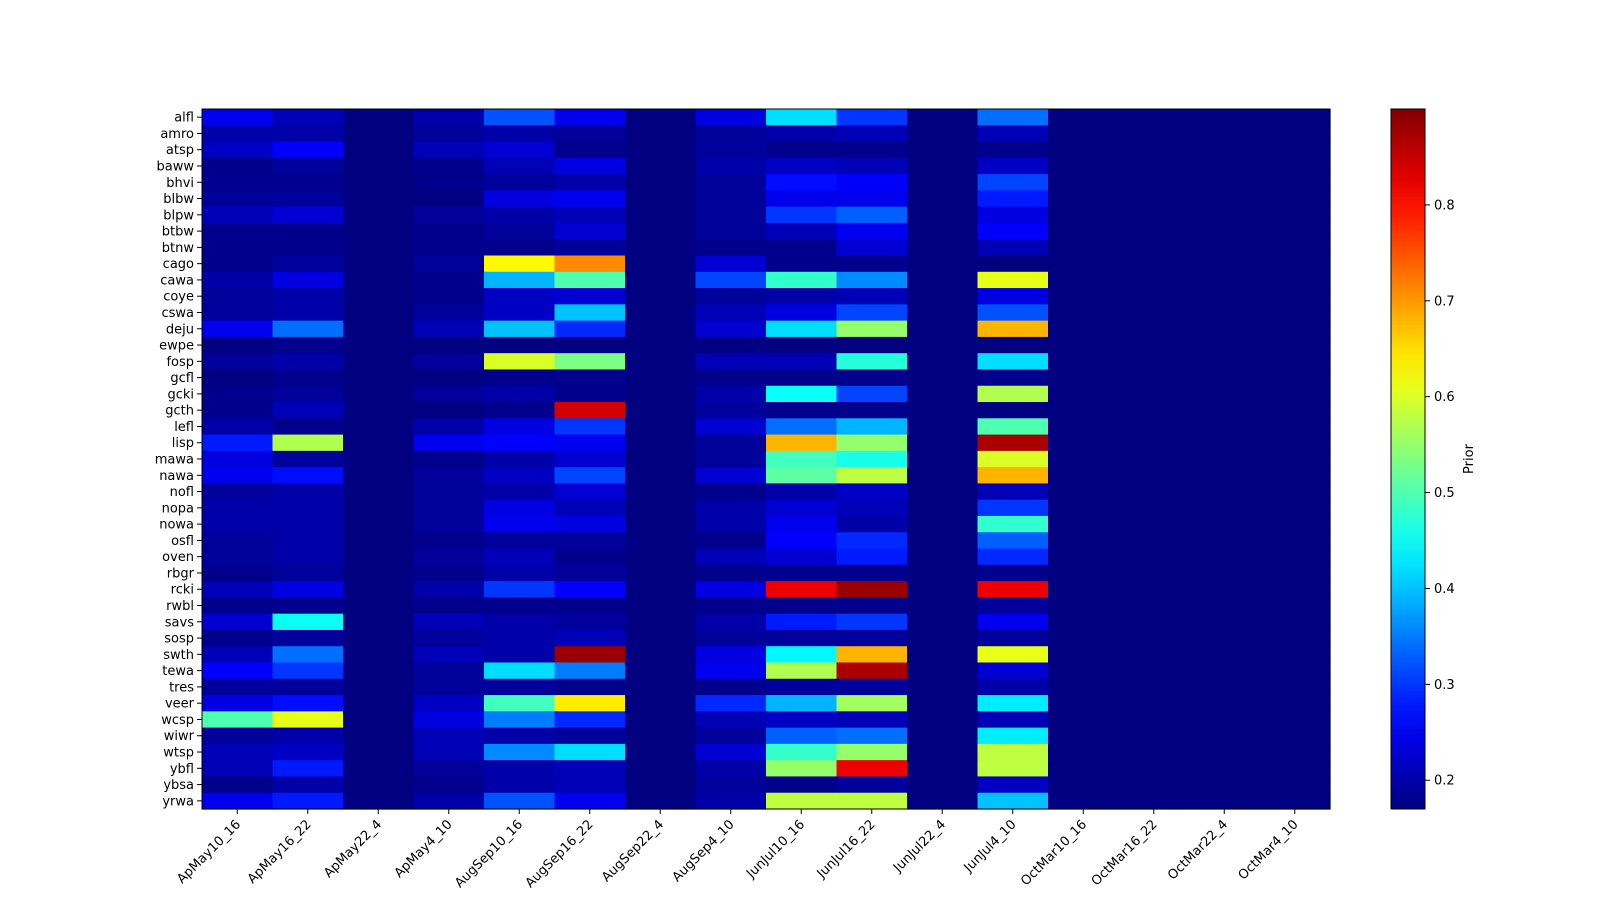 The height and width of the screenshot is (900, 1600). What do you see at coordinates (919, 846) in the screenshot?
I see `x-tick-label-JunJul22_4: JunJul22_4` at bounding box center [919, 846].